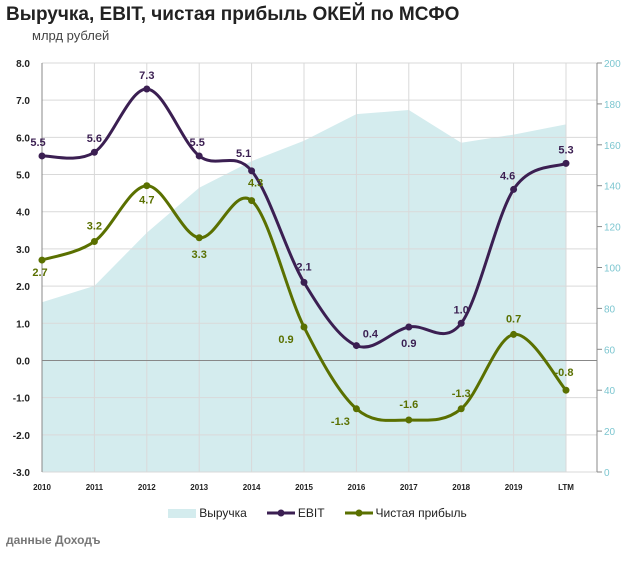  I want to click on x-tick-label: 2010, so click(42, 487).